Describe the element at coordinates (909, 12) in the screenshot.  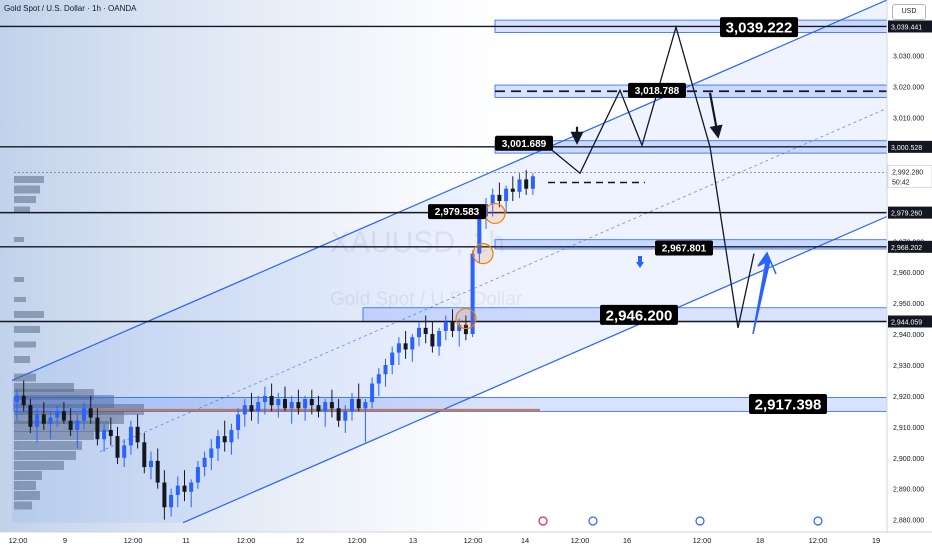
I see `currency-button: USD` at that location.